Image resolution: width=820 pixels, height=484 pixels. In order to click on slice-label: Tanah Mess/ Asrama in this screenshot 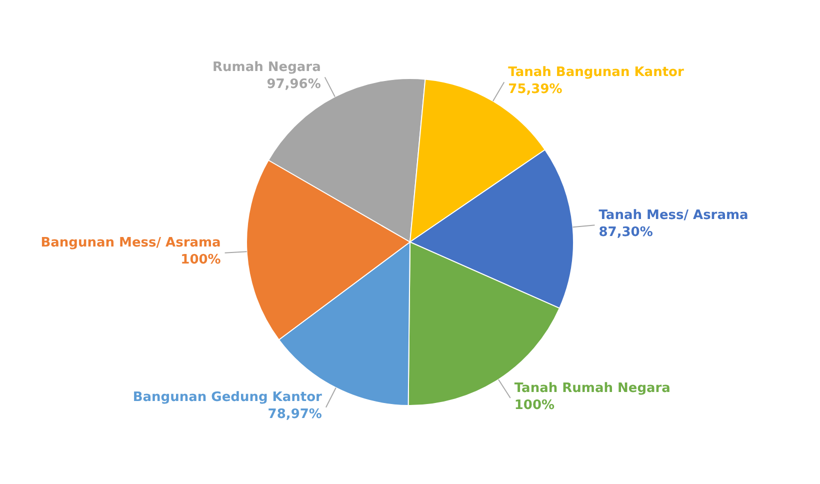, I will do `click(673, 215)`.